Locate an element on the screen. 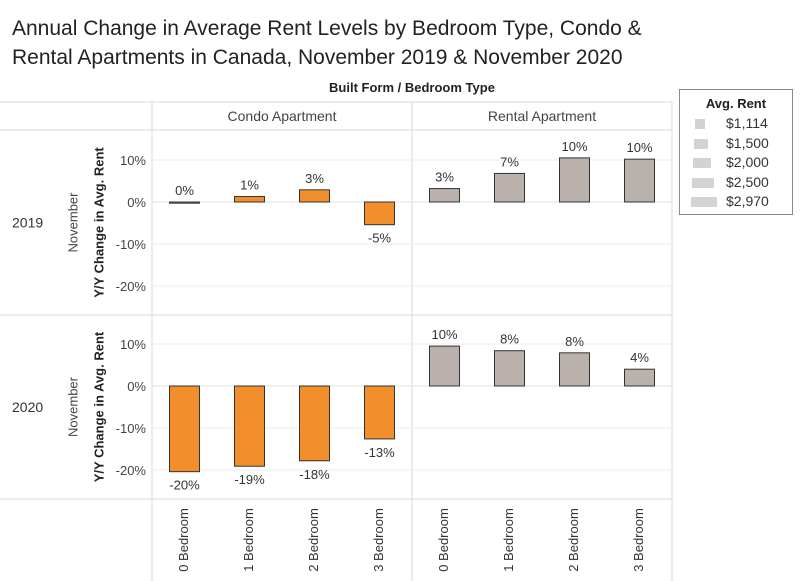 This screenshot has width=800, height=581. legend-item: $1,500 is located at coordinates (736, 144).